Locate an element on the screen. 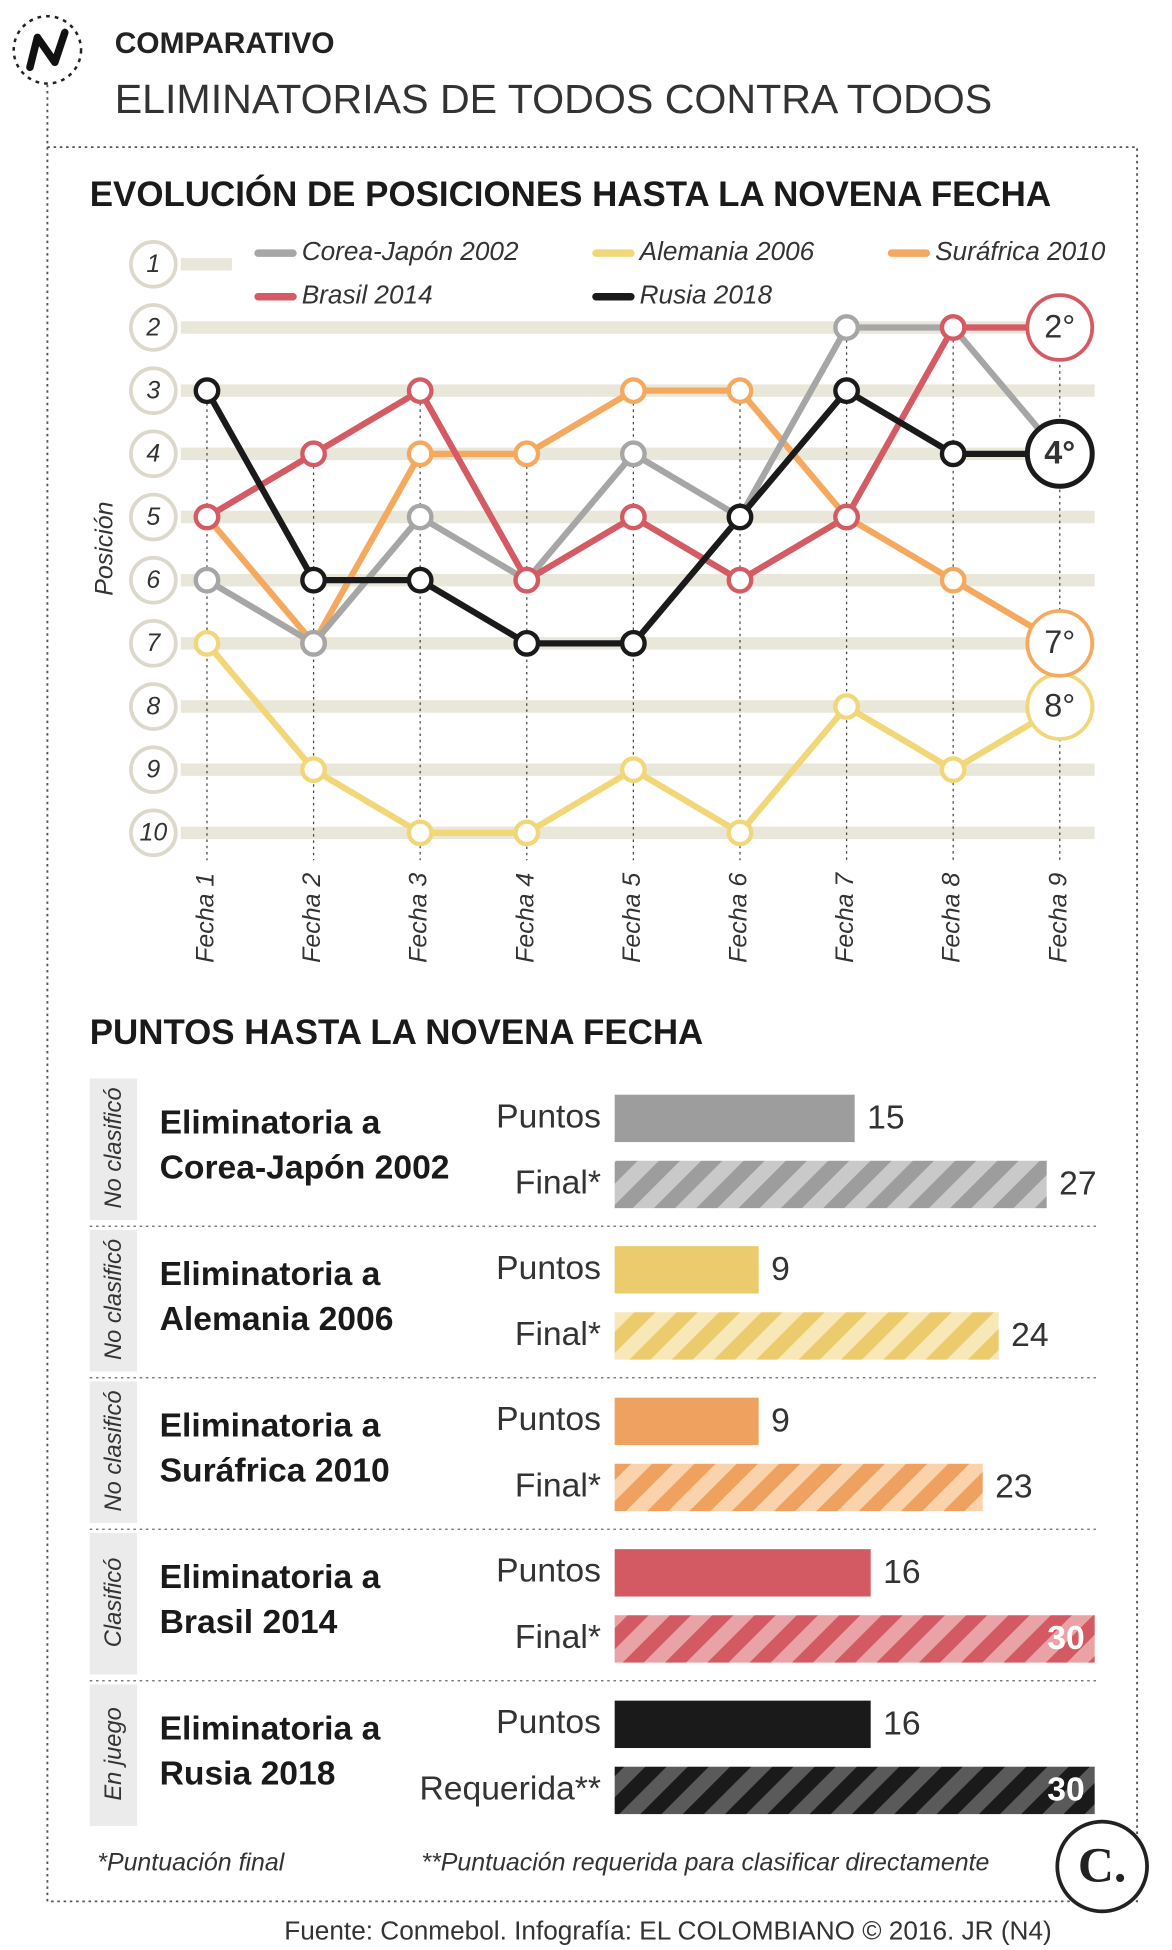  value-label: 8° is located at coordinates (1059, 705).